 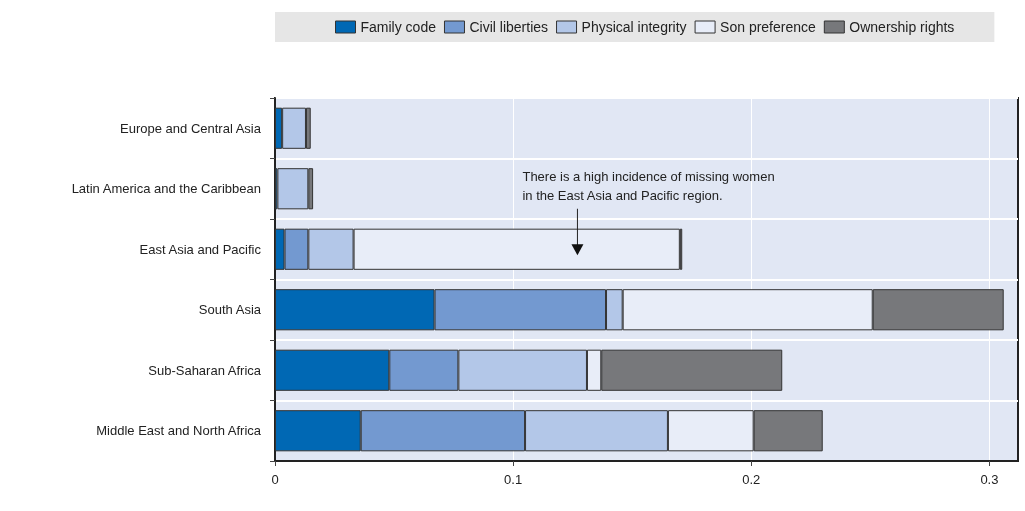 I want to click on x-tick-label: 0.3, so click(x=989, y=479).